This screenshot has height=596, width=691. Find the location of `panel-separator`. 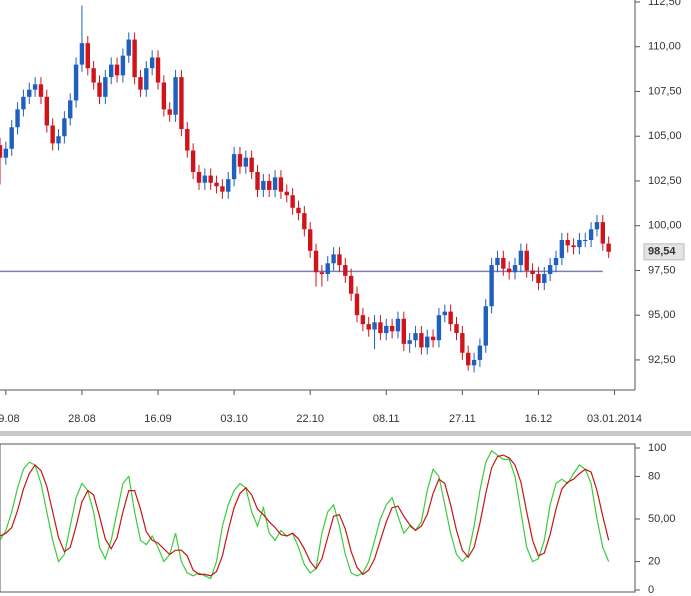

panel-separator is located at coordinates (345, 433).